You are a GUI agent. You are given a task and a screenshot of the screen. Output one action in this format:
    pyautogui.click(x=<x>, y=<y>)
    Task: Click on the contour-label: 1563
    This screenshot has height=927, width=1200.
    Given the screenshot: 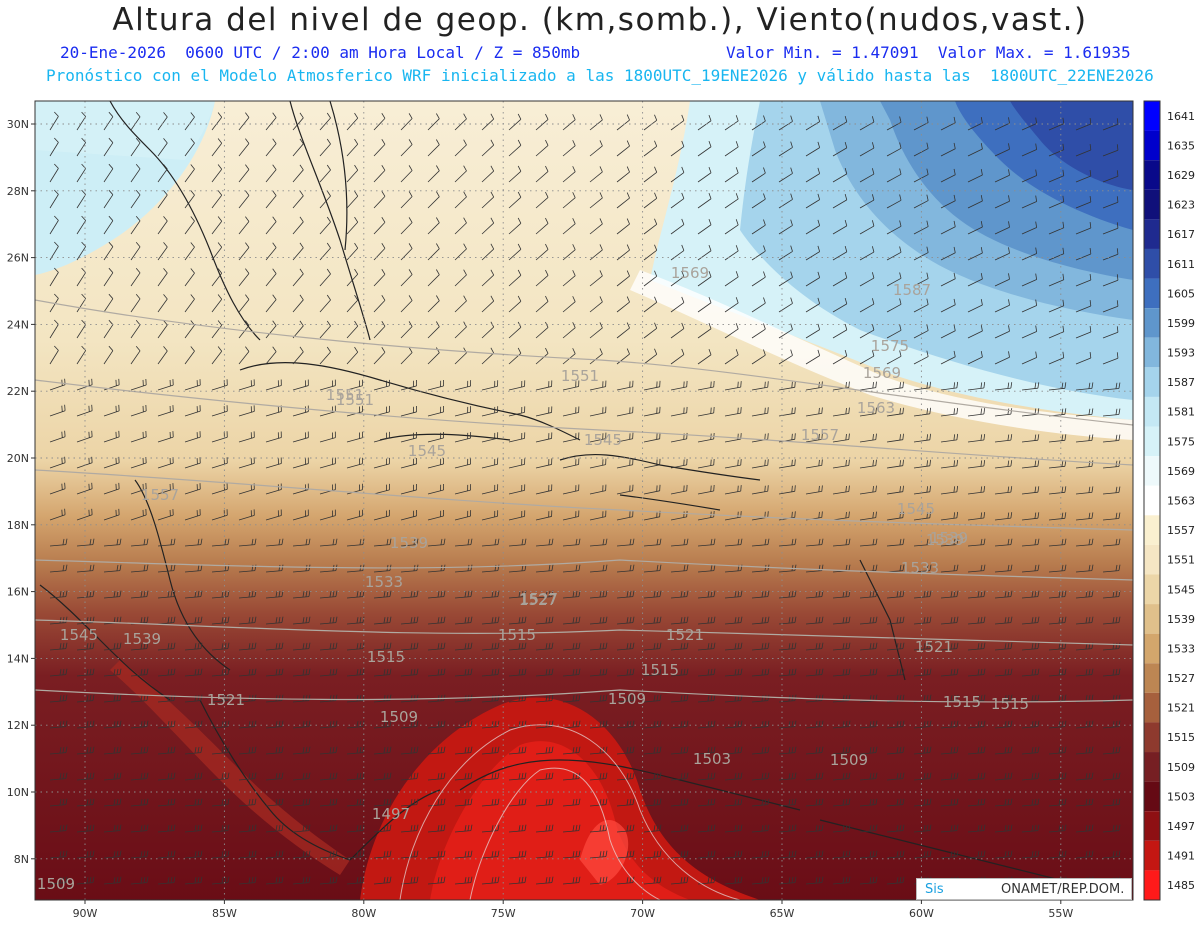 What is the action you would take?
    pyautogui.click(x=876, y=408)
    